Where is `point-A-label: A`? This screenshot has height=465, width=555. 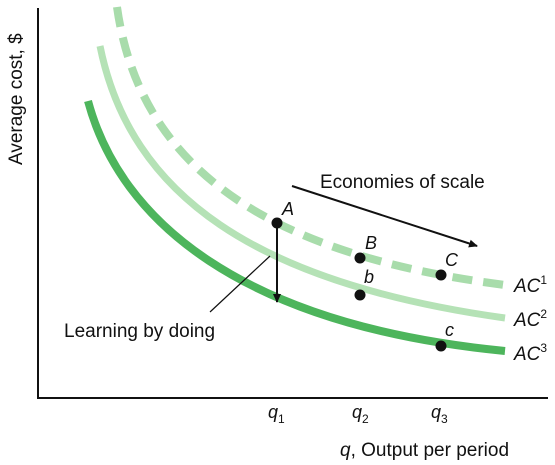 point-A-label: A is located at coordinates (287, 209).